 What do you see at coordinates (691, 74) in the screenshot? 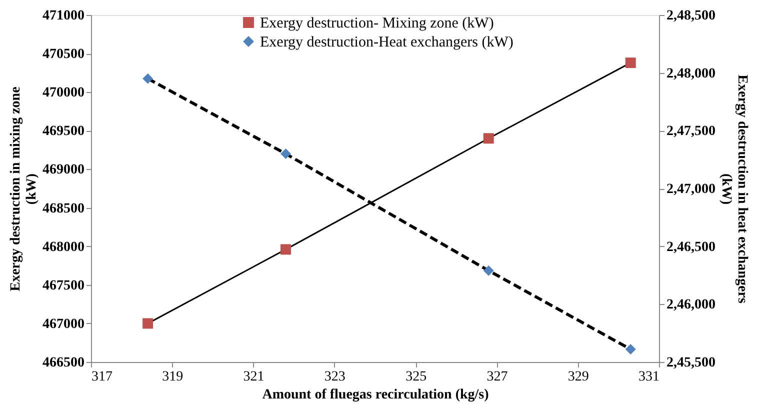
I see `y2-tick-label: 2,48,000` at bounding box center [691, 74].